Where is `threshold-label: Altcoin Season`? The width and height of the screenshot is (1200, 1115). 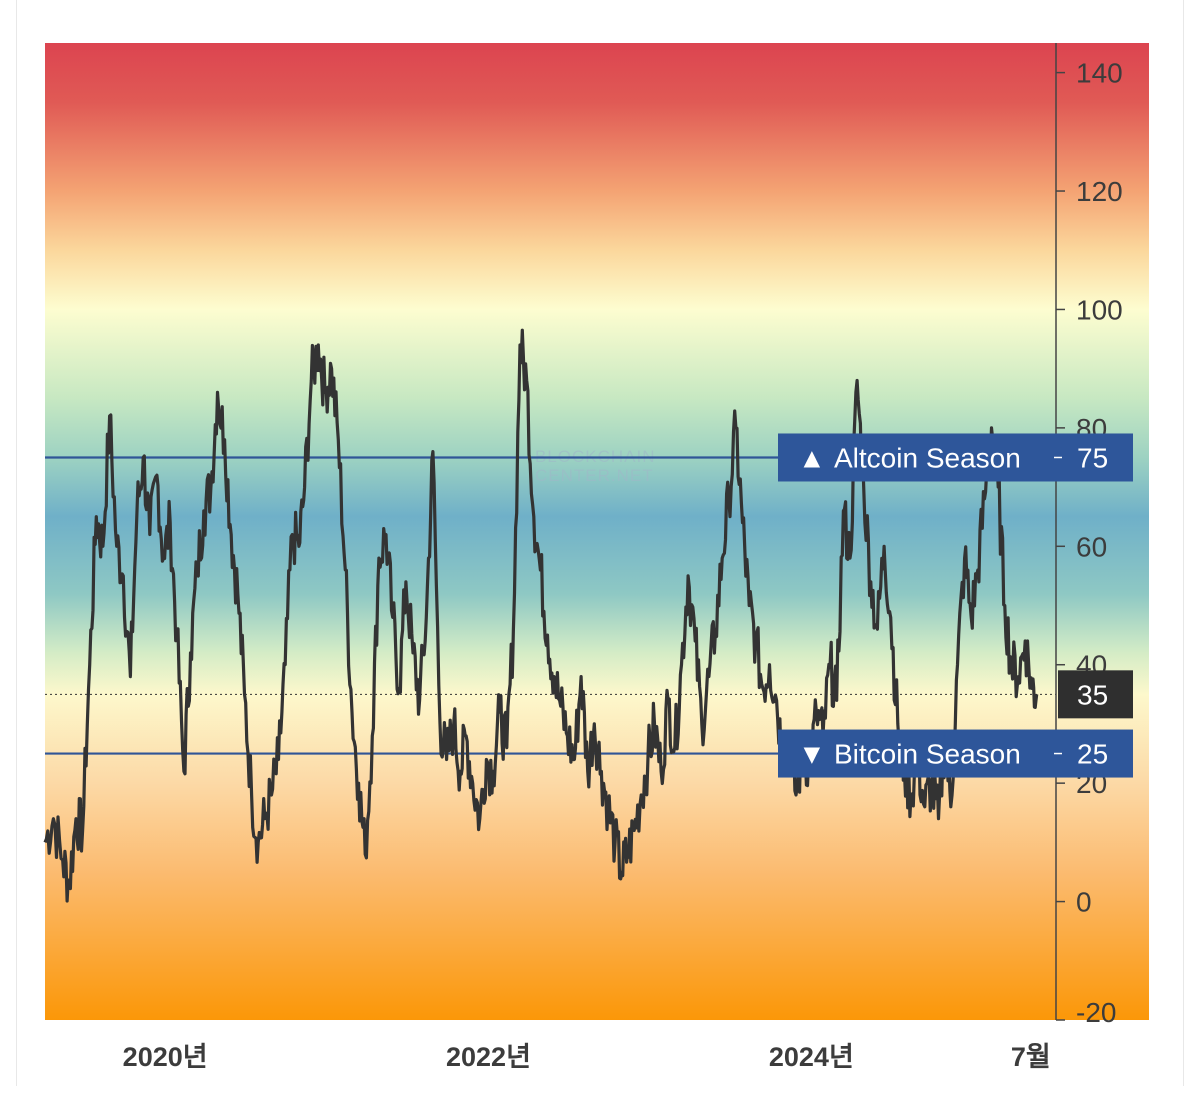 threshold-label: Altcoin Season is located at coordinates (927, 457).